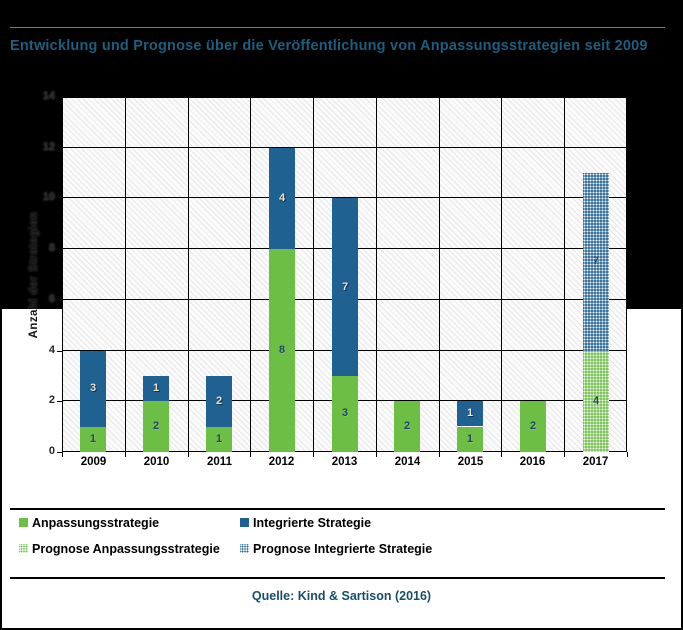 Image resolution: width=683 pixels, height=630 pixels. What do you see at coordinates (337, 578) in the screenshot?
I see `legend-bottom-divider` at bounding box center [337, 578].